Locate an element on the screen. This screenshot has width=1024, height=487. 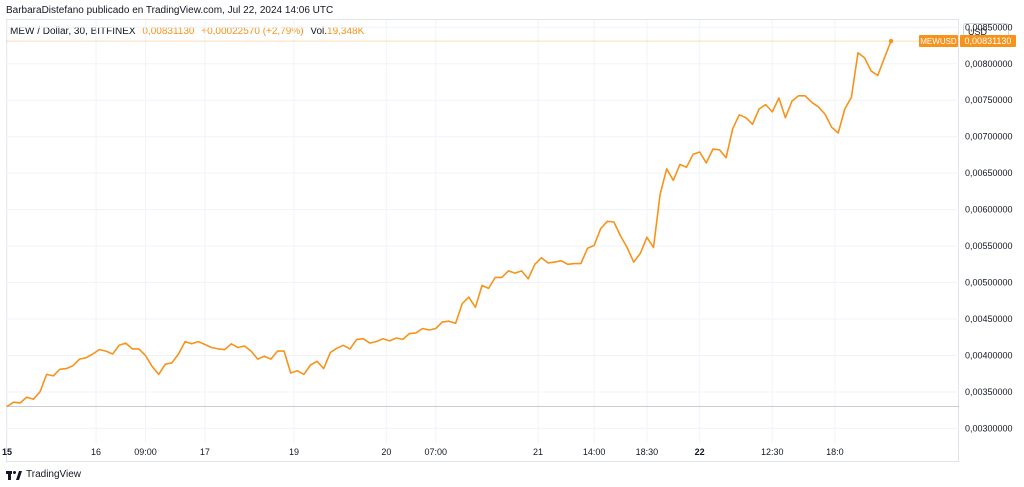
y-tick-label: 0,00550000 is located at coordinates (989, 246).